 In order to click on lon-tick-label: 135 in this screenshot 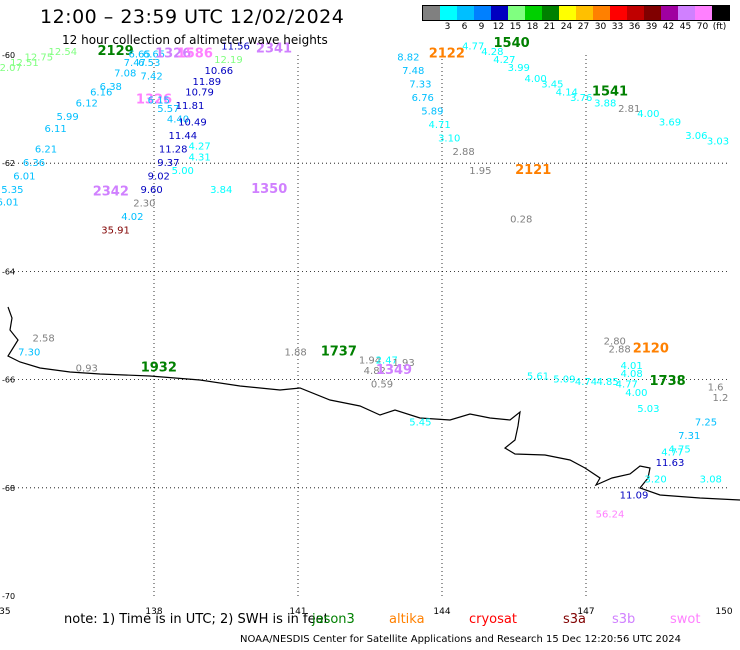, I will do `click(5, 612)`.